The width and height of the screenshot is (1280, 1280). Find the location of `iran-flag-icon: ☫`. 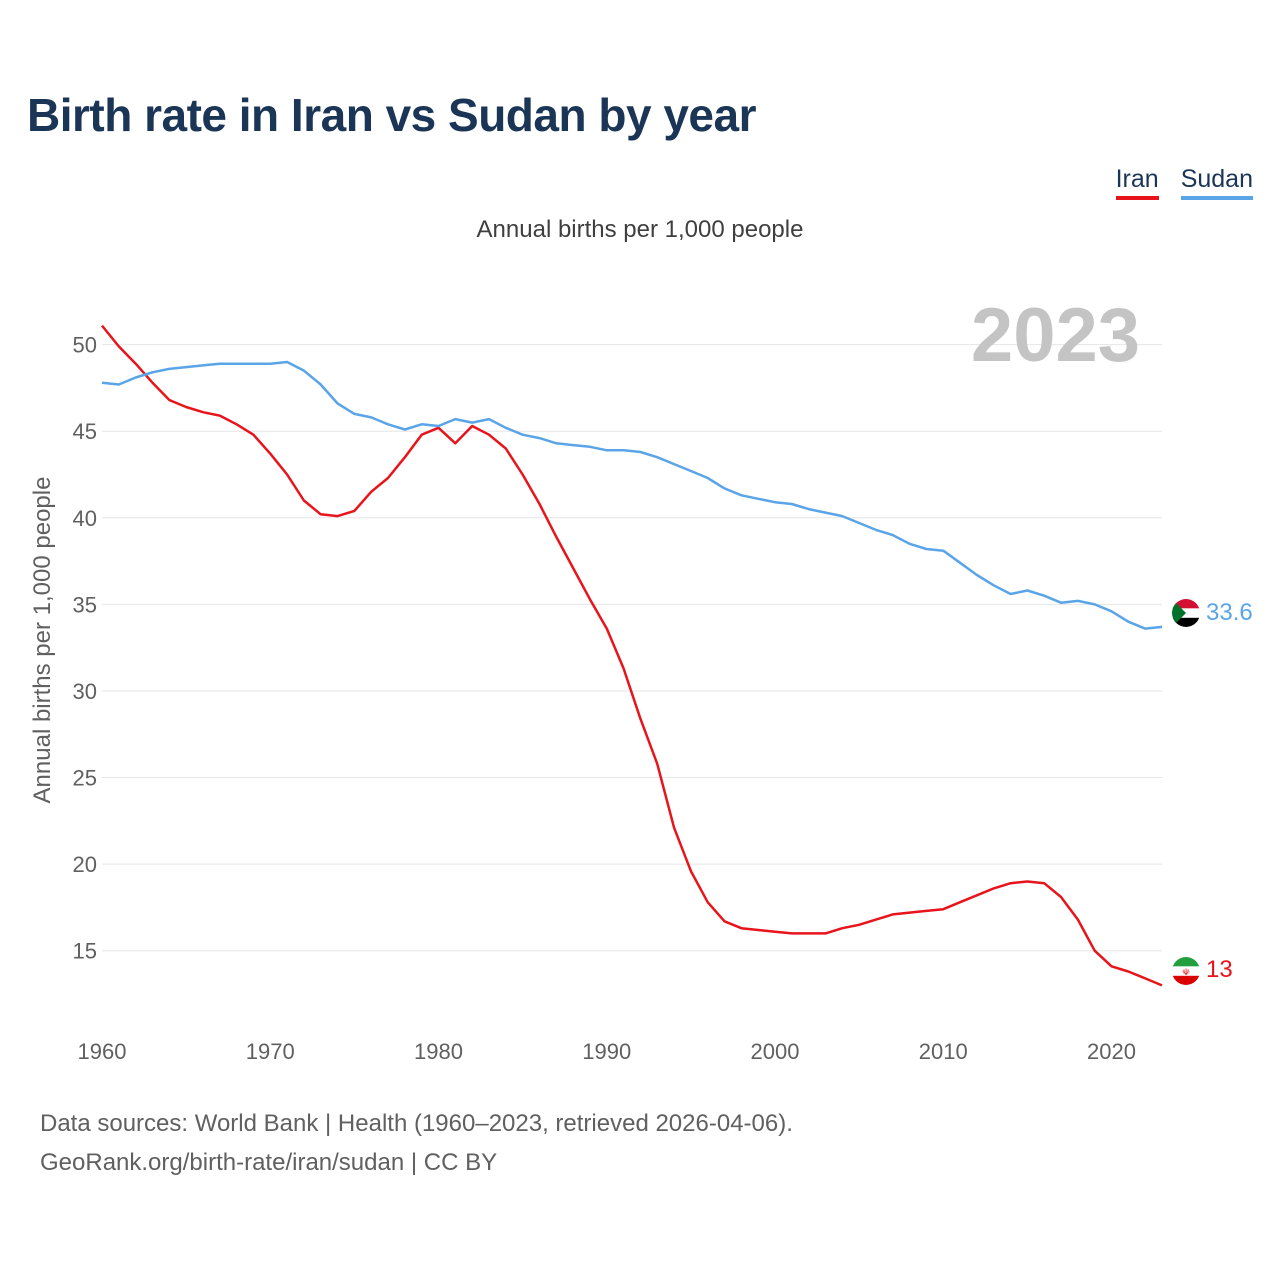

iran-flag-icon: ☫ is located at coordinates (1186, 971).